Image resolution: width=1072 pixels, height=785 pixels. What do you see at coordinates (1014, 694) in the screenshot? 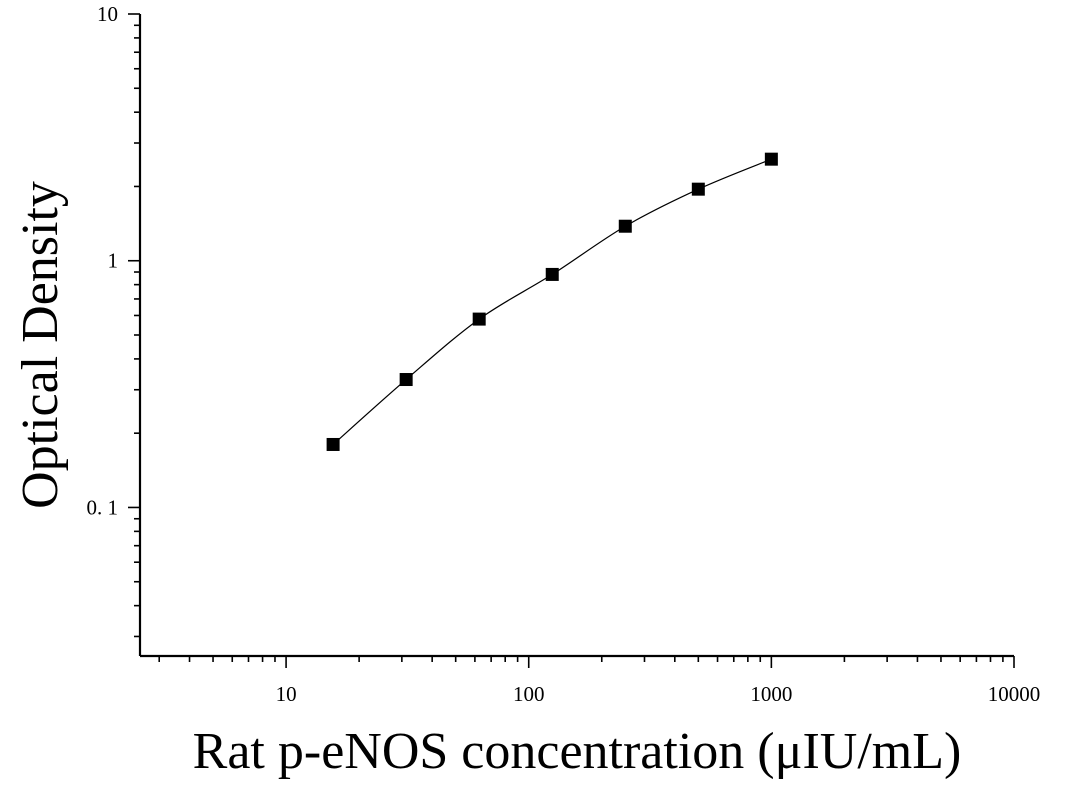
I see `x-tick-label: 10000` at bounding box center [1014, 694].